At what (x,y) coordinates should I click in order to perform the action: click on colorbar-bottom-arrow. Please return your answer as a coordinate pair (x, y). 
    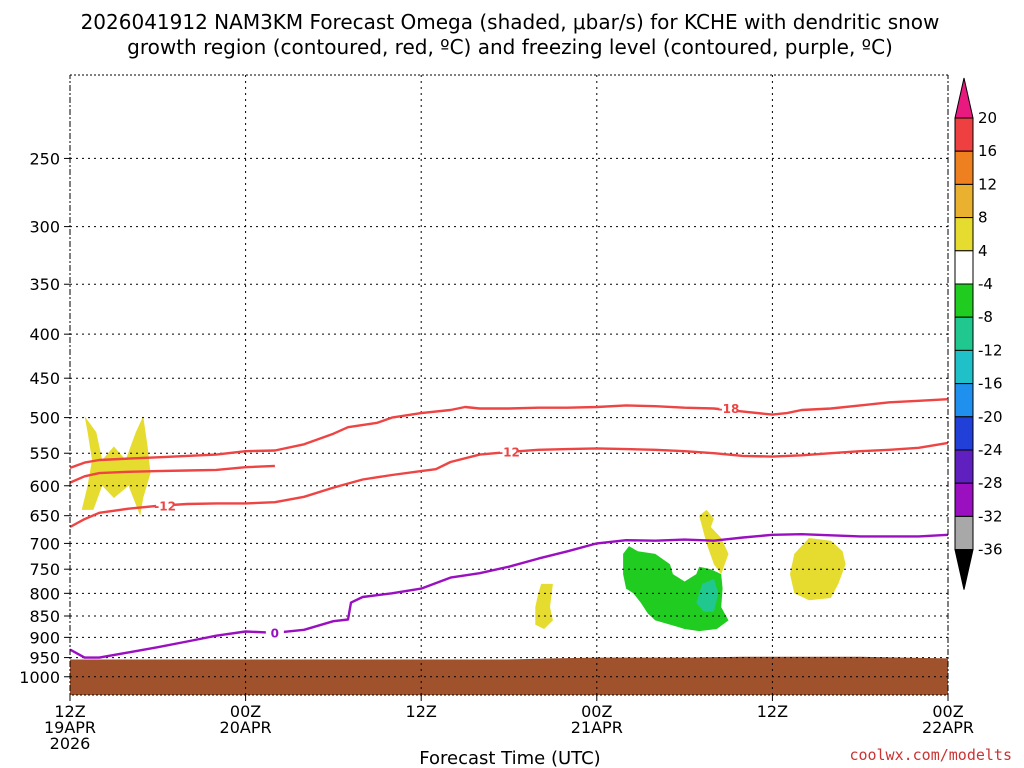
    Looking at the image, I should click on (964, 569).